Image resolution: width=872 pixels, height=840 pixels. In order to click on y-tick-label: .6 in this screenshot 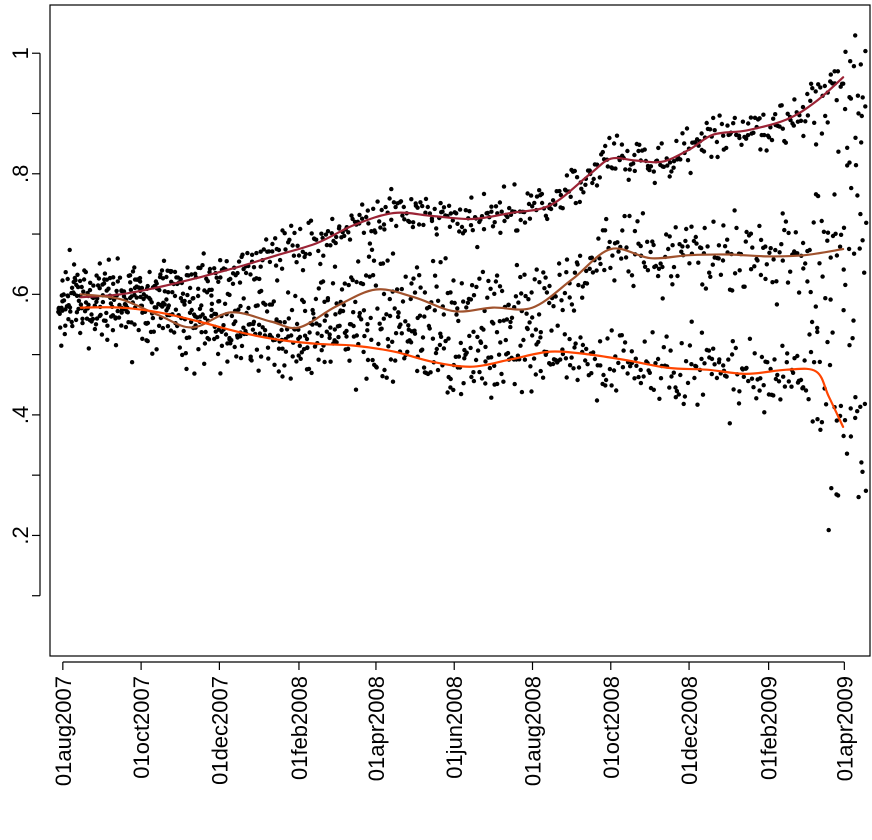, I will do `click(20, 294)`.